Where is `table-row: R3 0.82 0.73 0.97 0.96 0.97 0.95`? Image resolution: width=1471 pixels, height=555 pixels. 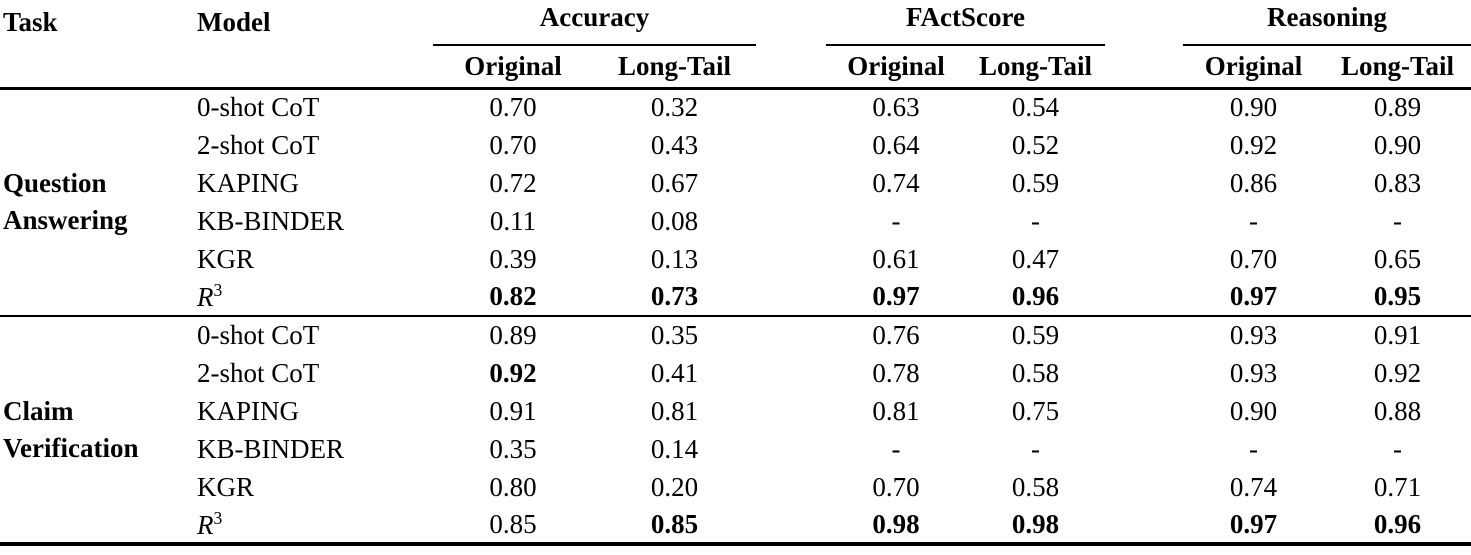 table-row: R3 0.82 0.73 0.97 0.96 0.97 0.95 is located at coordinates (735, 297).